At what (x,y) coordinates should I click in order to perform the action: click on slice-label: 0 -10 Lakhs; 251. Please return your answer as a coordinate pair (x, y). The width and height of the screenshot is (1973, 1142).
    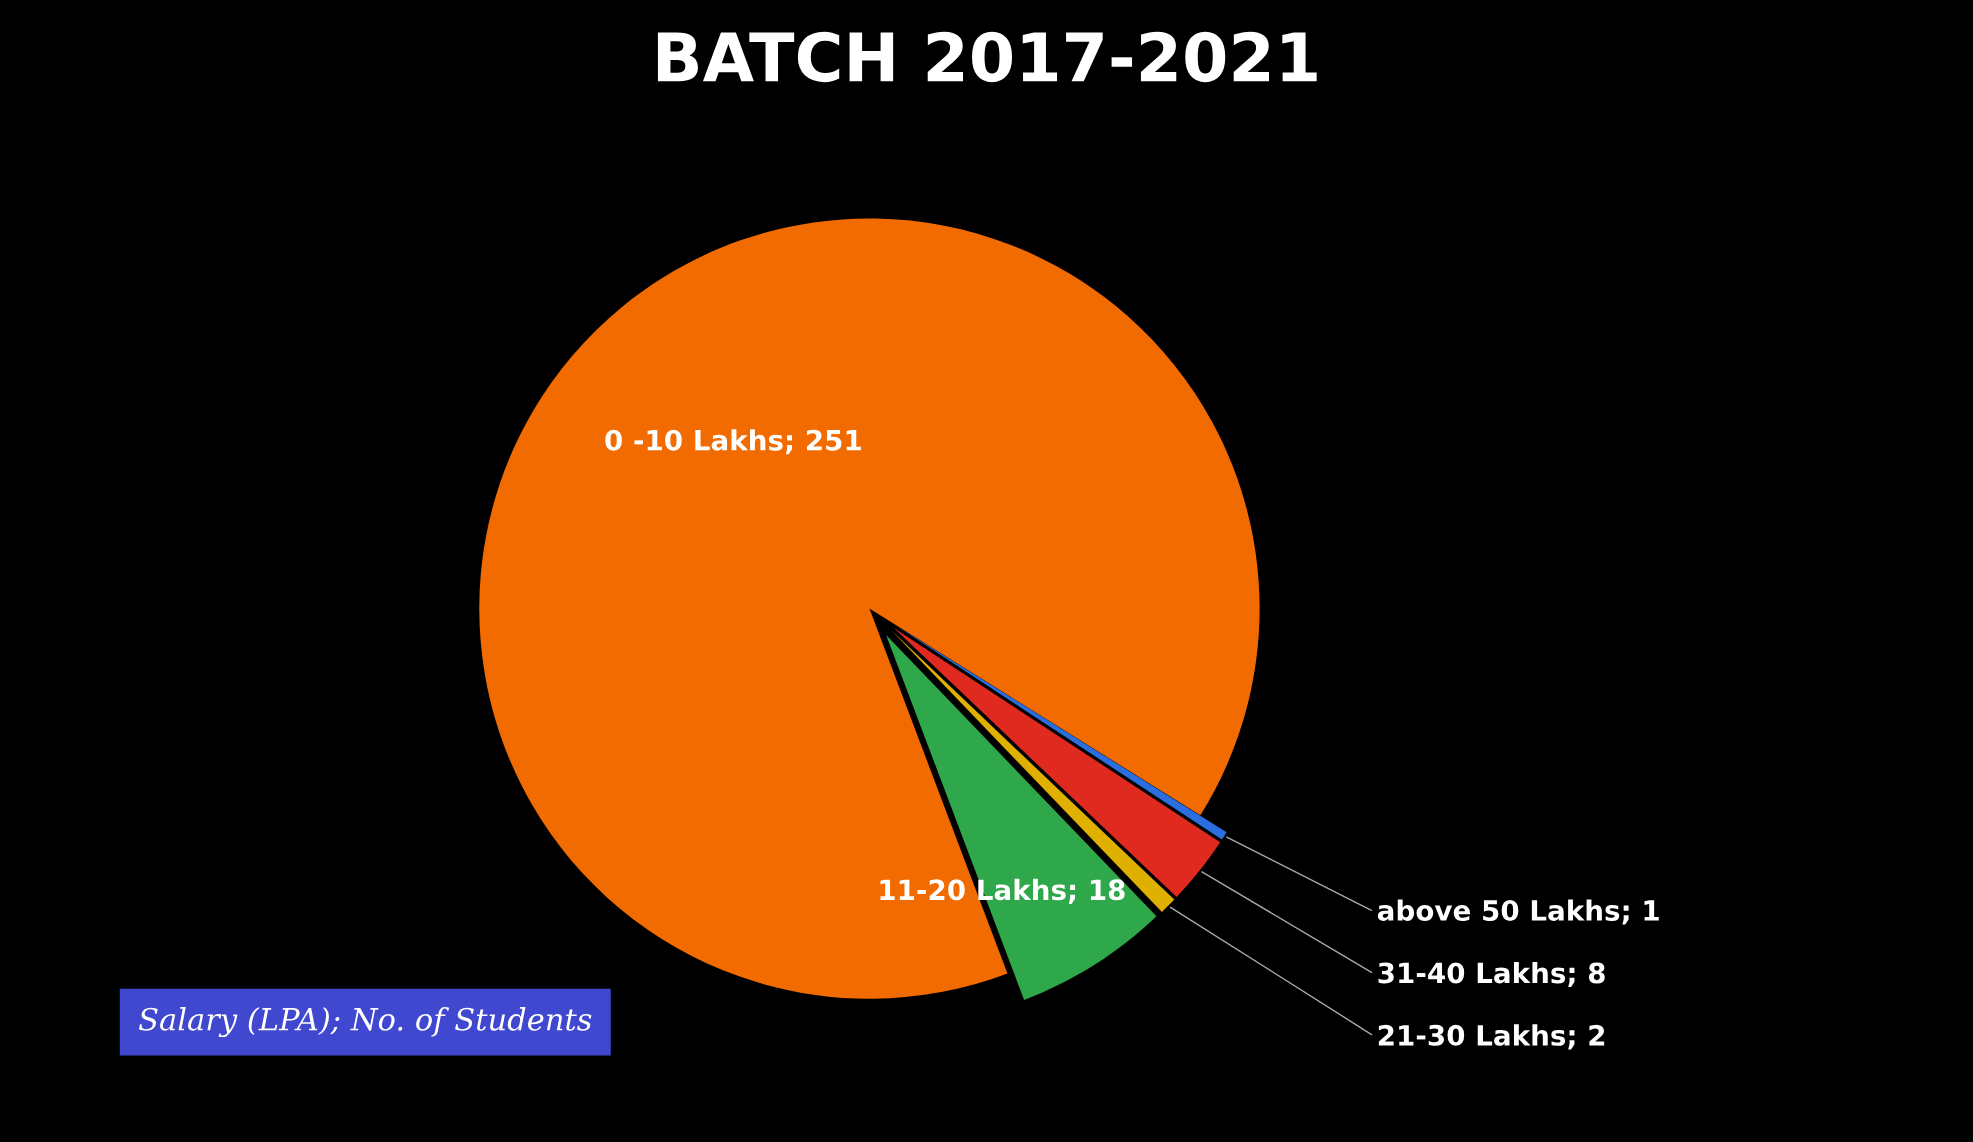
    Looking at the image, I should click on (733, 442).